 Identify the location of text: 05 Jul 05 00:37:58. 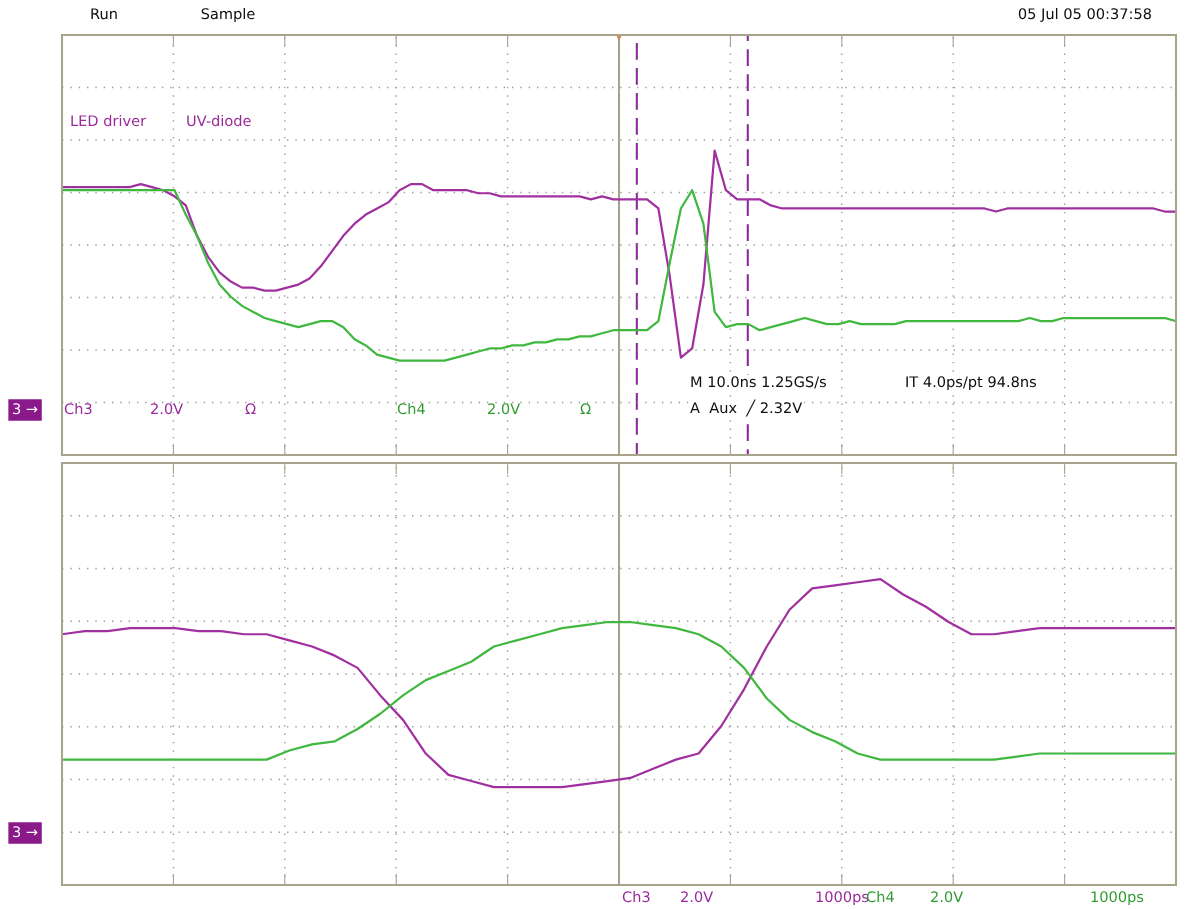
(1084, 14).